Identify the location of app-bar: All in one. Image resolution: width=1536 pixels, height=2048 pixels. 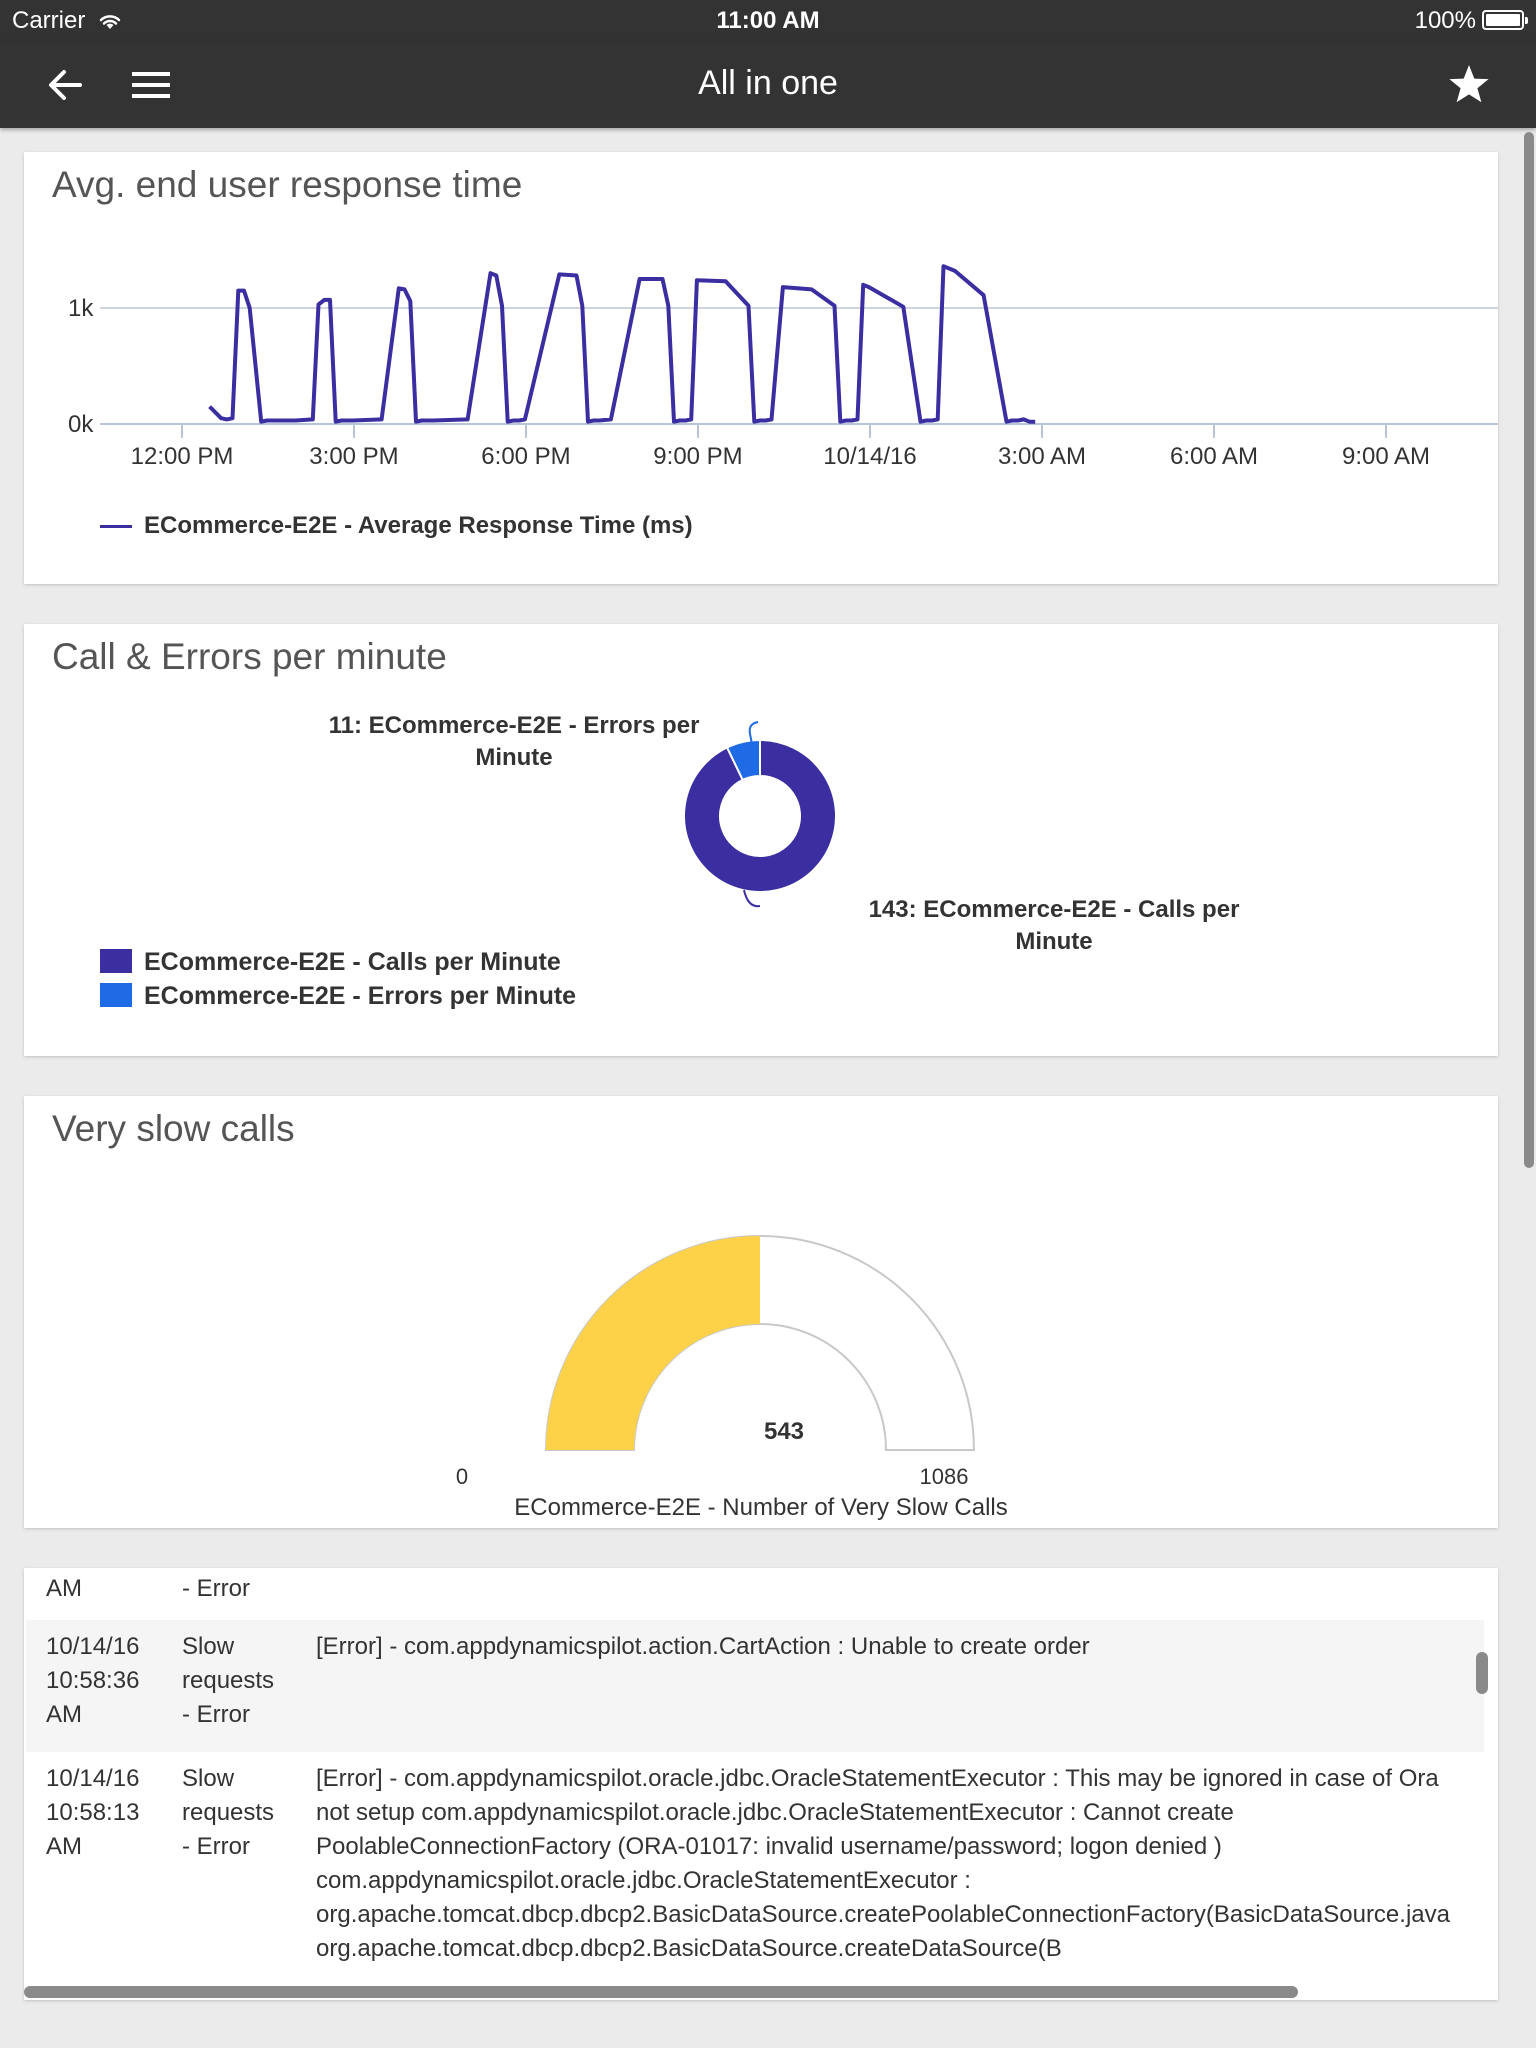
(768, 85).